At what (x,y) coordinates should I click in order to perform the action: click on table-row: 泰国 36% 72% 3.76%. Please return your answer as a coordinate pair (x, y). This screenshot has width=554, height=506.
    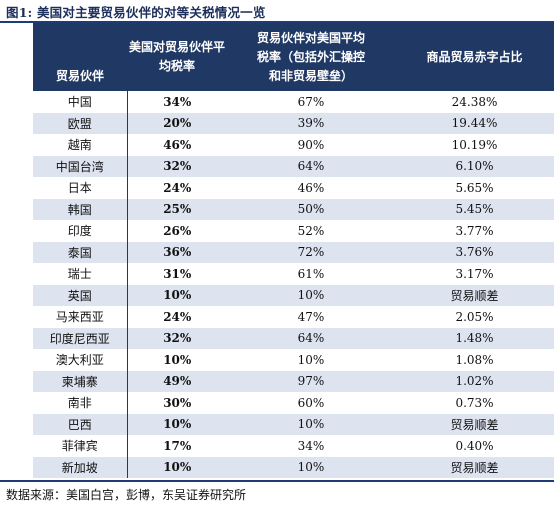
    Looking at the image, I should click on (293, 252).